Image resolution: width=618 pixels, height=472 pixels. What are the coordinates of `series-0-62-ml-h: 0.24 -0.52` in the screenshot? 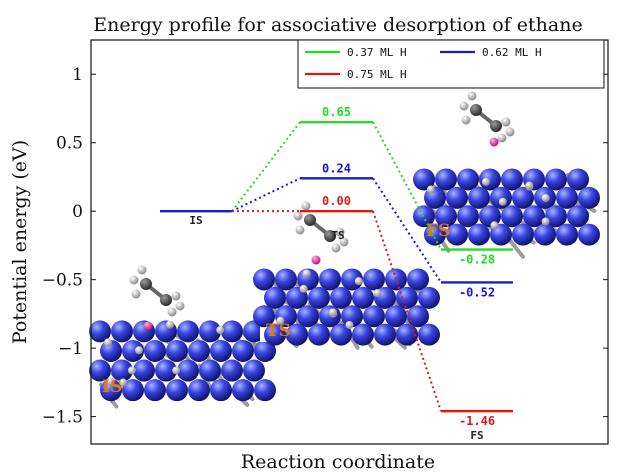 It's located at (372, 230).